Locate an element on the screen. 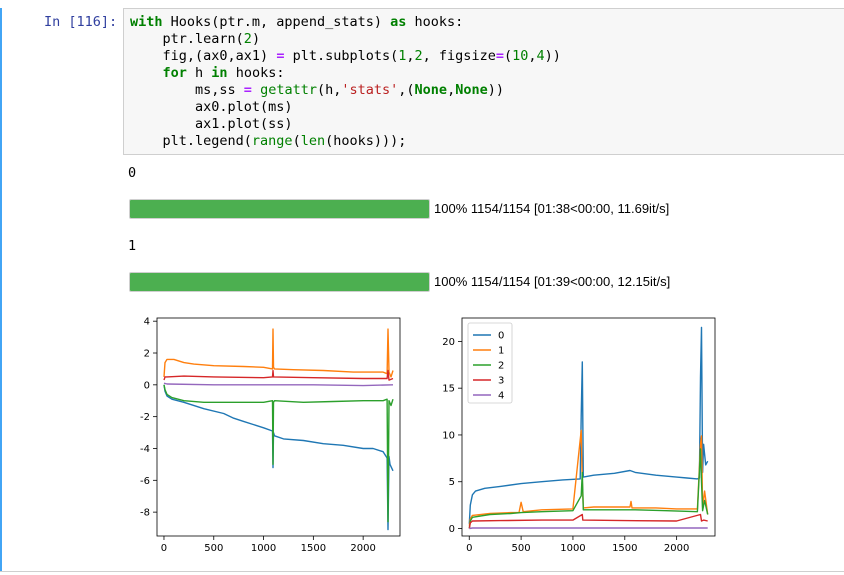  y-tick-label: 20 is located at coordinates (448, 342).